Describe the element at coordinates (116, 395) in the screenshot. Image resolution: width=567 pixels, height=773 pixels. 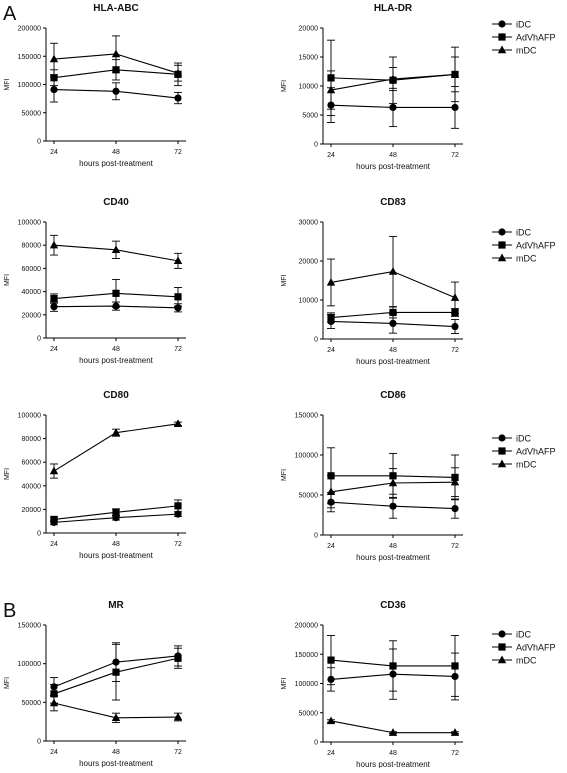
I see `panel-title: CD80` at that location.